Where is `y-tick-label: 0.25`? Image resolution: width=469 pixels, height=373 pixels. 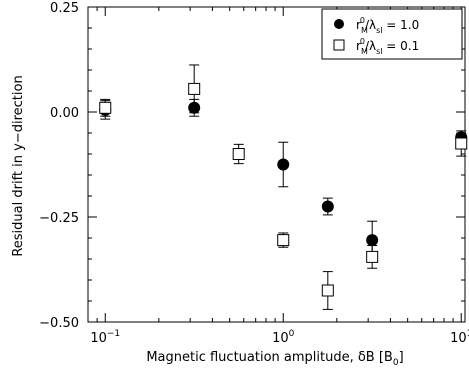
y-tick-label: 0.25 is located at coordinates (64, 8).